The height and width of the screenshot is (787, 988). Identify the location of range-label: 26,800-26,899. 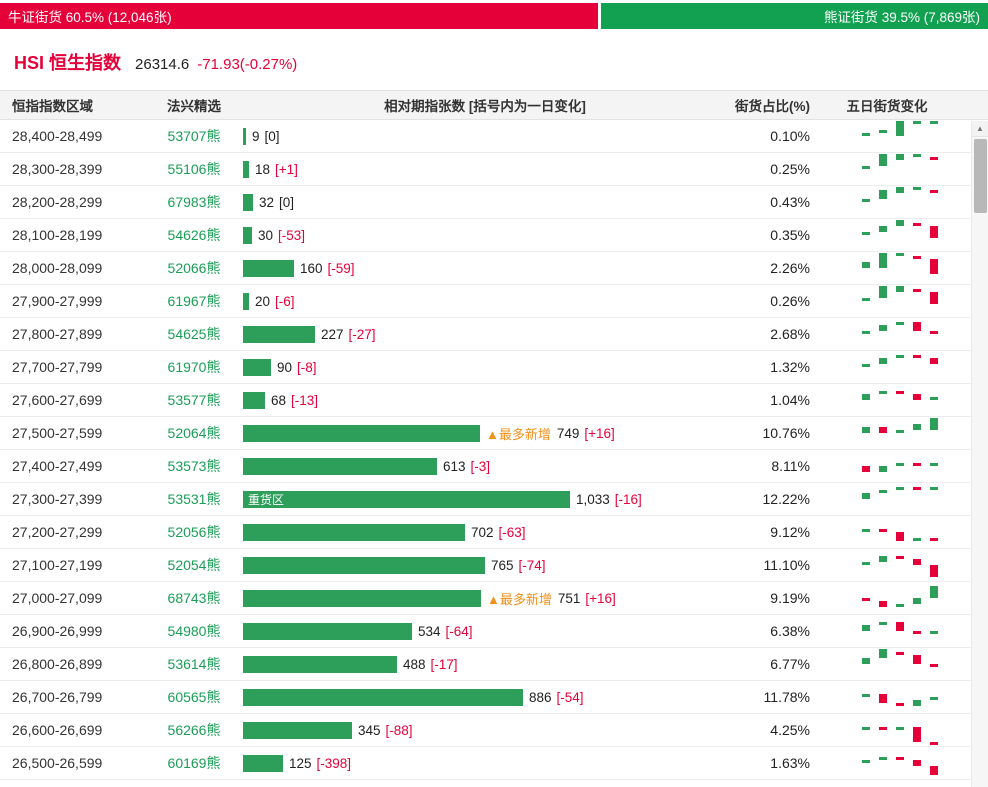
(57, 664).